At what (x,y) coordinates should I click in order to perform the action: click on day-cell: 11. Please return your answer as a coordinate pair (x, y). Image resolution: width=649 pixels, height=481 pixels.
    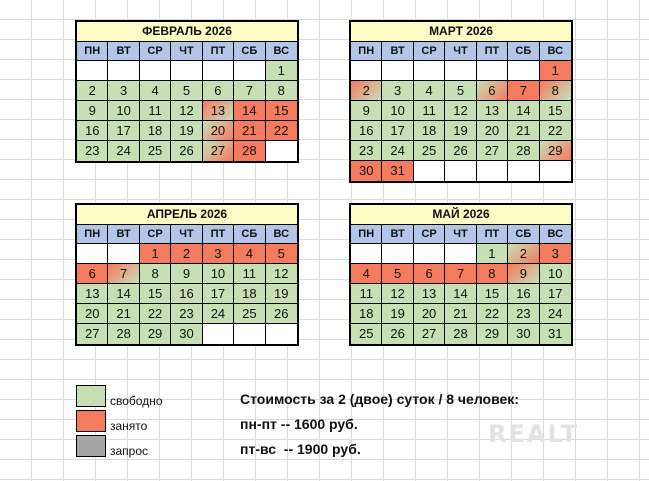
    Looking at the image, I should click on (155, 111).